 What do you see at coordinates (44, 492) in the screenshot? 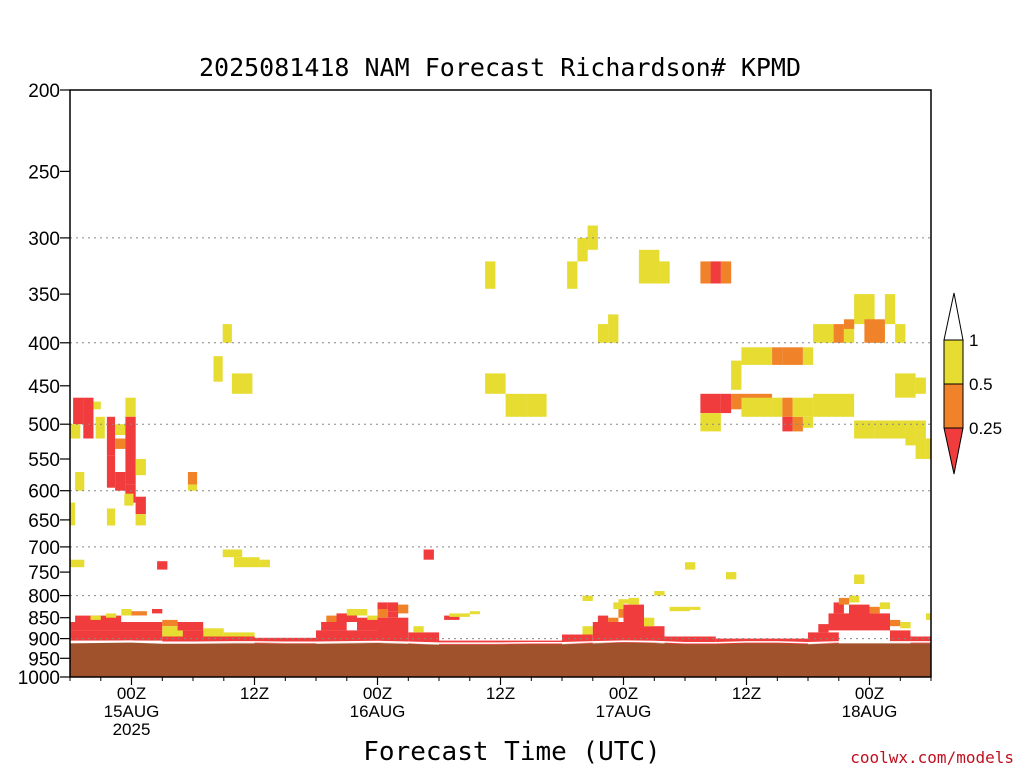
I see `y-tick-label: 600` at bounding box center [44, 492].